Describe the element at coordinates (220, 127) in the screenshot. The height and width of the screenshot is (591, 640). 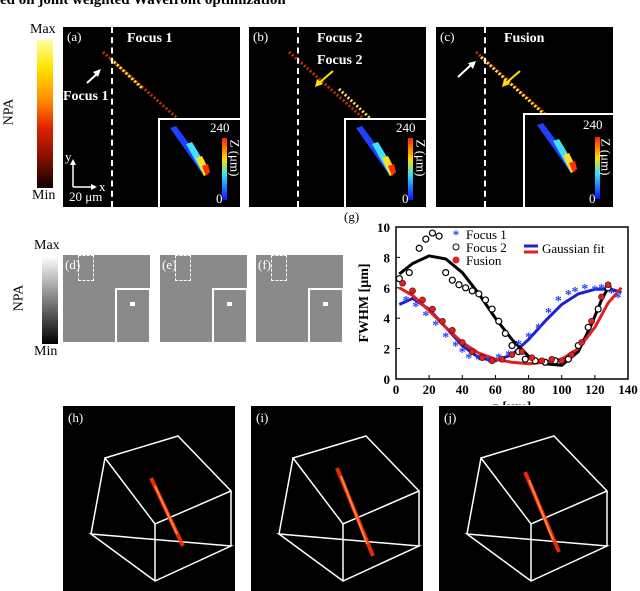
I see `panel-a-inset-top: 240` at that location.